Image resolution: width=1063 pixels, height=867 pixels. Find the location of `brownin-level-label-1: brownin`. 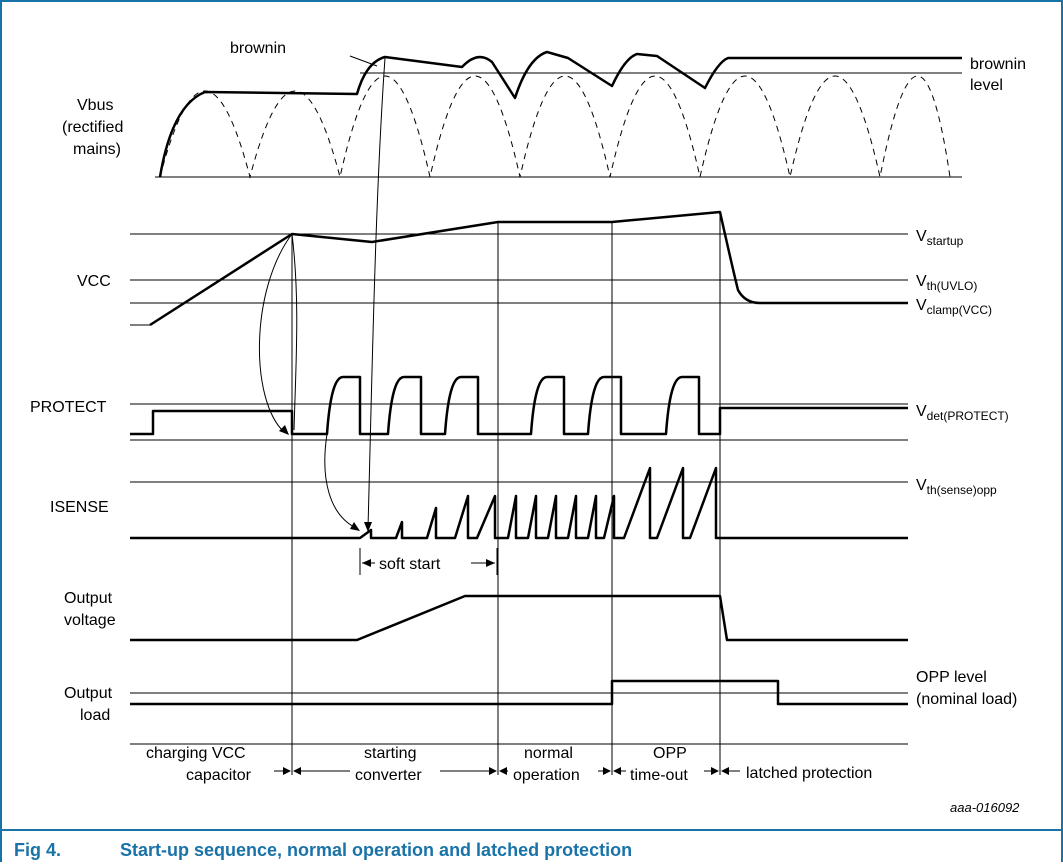

brownin-level-label-1: brownin is located at coordinates (998, 64).